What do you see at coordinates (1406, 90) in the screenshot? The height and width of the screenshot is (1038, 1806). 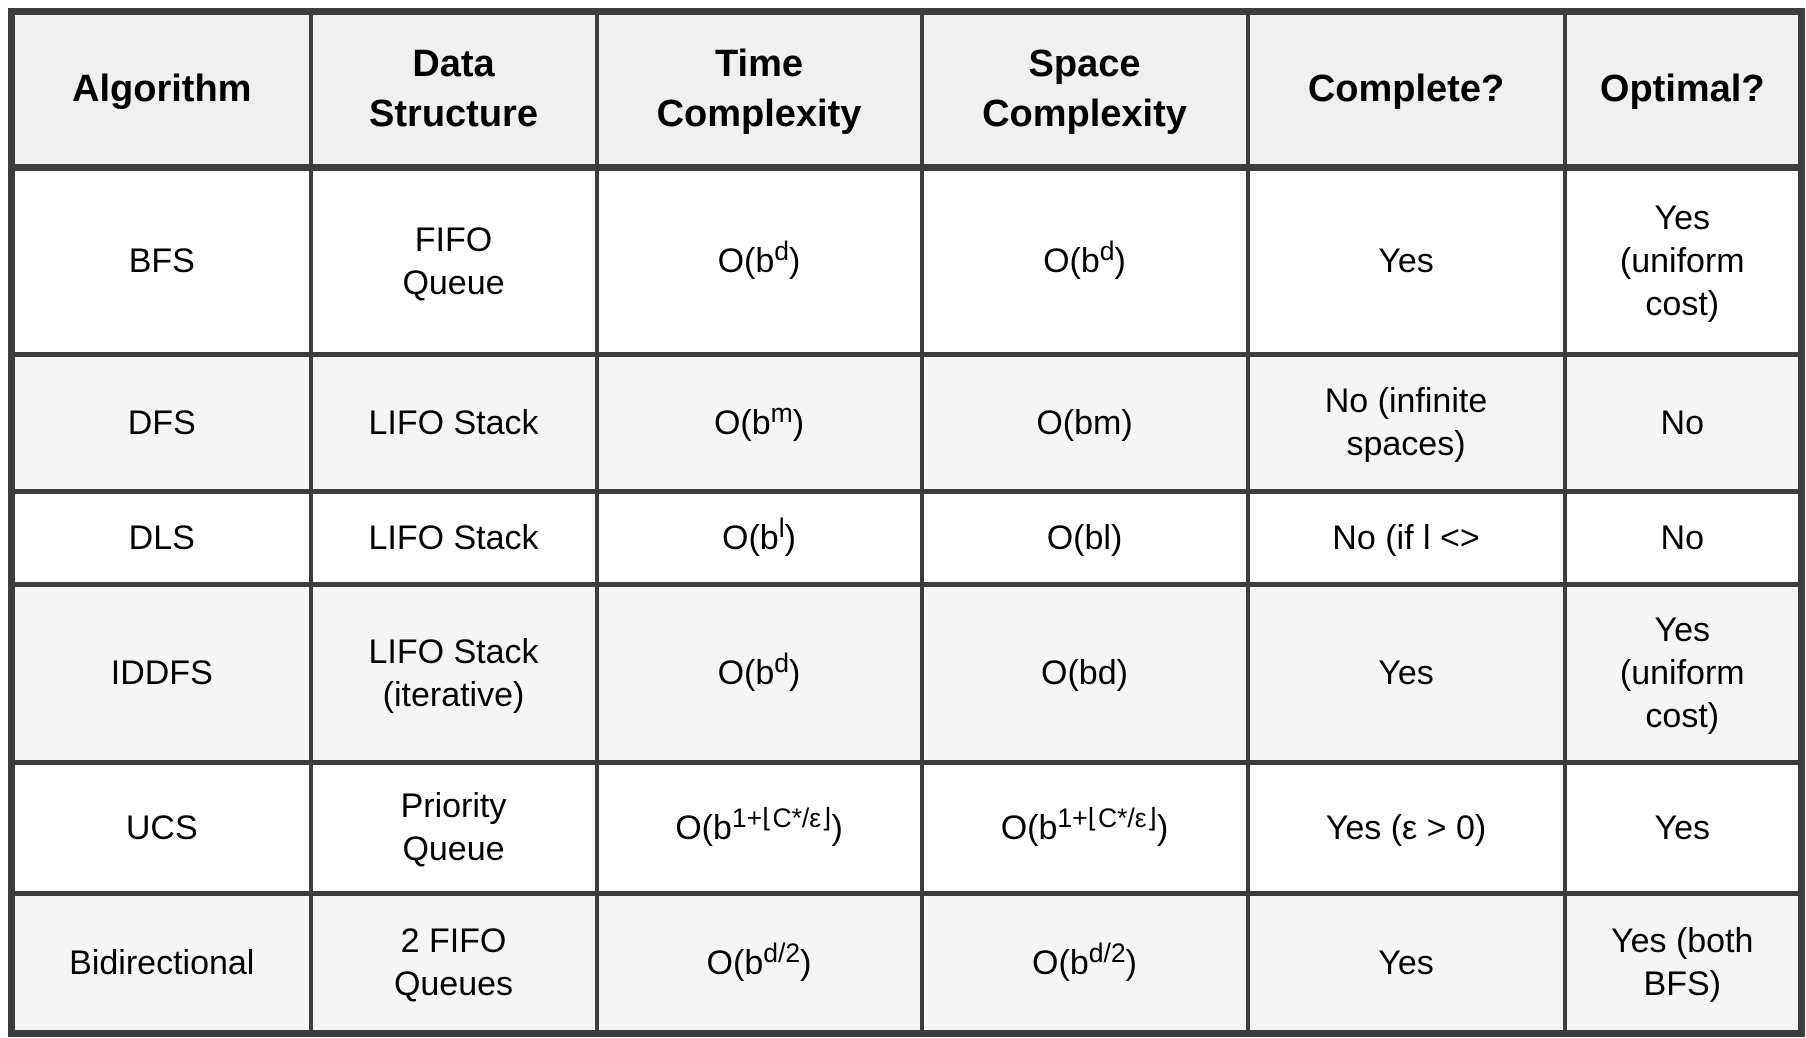 I see `col-header-complete: Complete?` at bounding box center [1406, 90].